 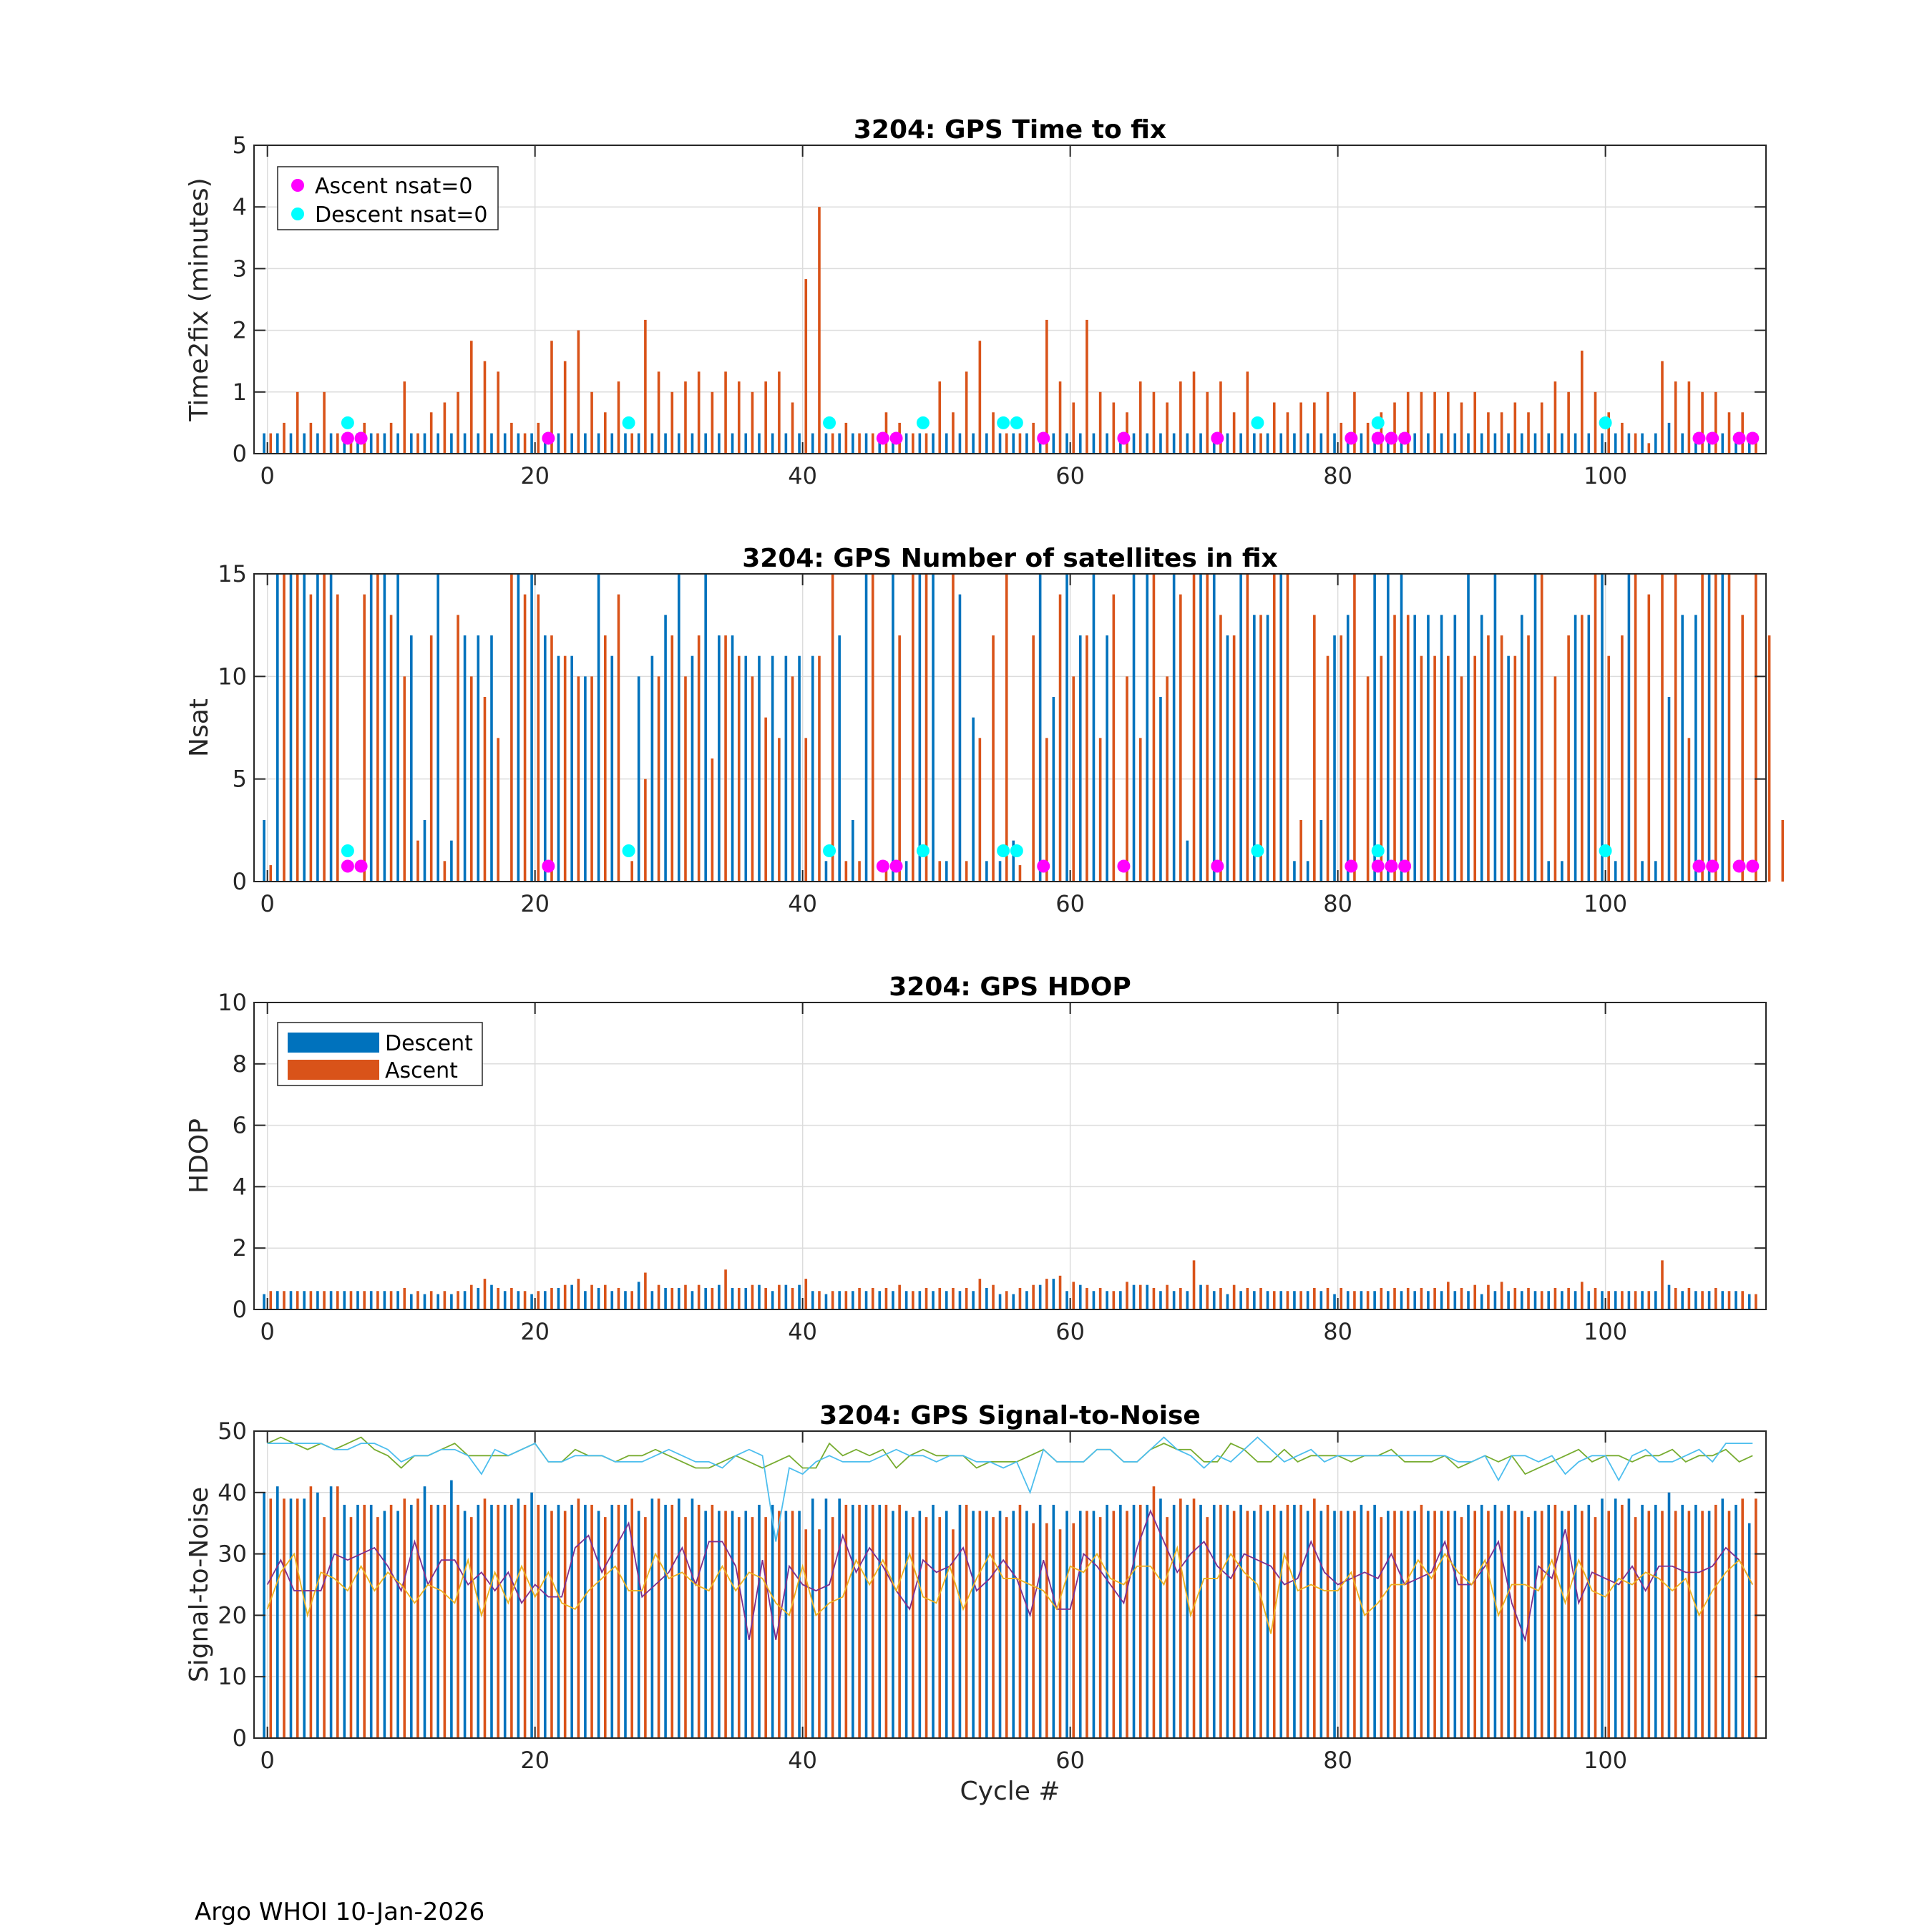 What do you see at coordinates (240, 1125) in the screenshot?
I see `panel3-y-tick-label: 6` at bounding box center [240, 1125].